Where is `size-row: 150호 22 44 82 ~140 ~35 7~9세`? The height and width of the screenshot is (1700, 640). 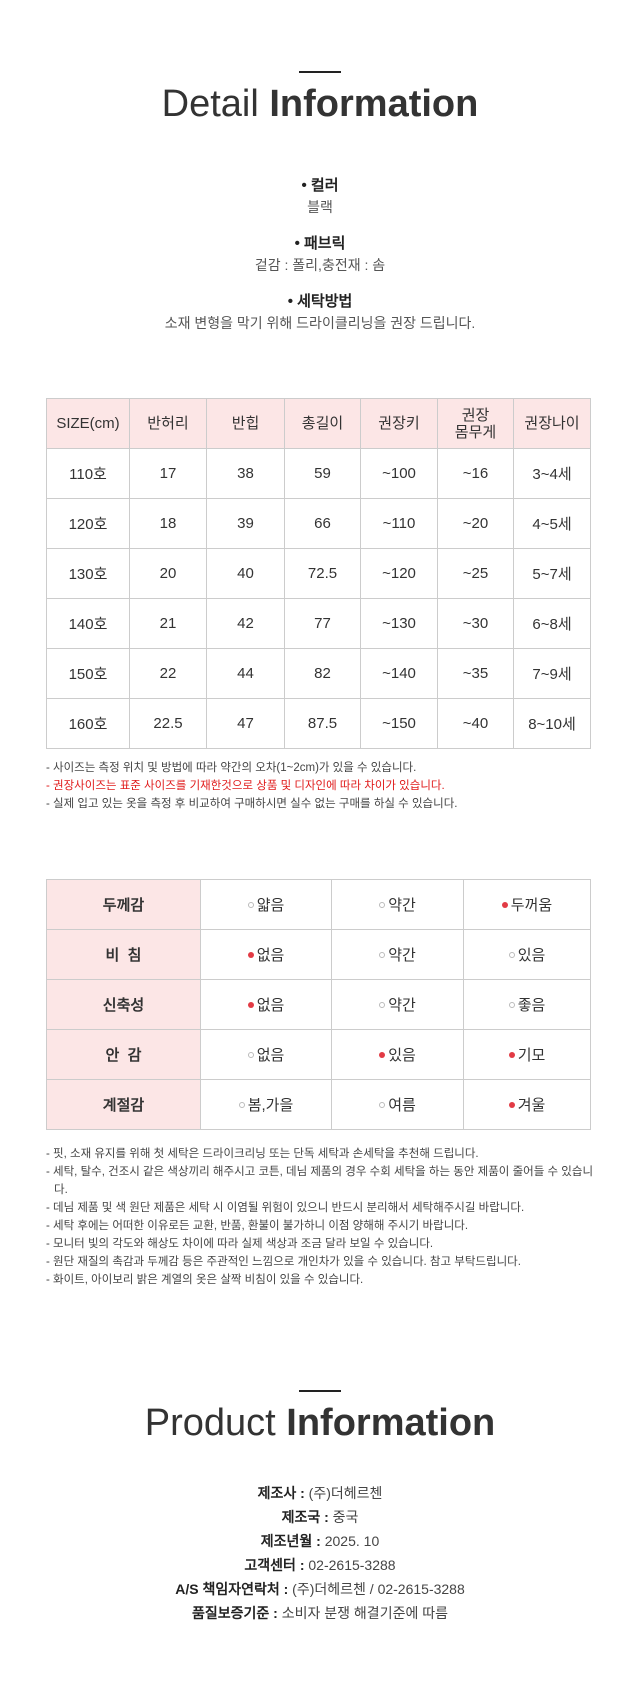 size-row: 150호 22 44 82 ~140 ~35 7~9세 is located at coordinates (318, 673).